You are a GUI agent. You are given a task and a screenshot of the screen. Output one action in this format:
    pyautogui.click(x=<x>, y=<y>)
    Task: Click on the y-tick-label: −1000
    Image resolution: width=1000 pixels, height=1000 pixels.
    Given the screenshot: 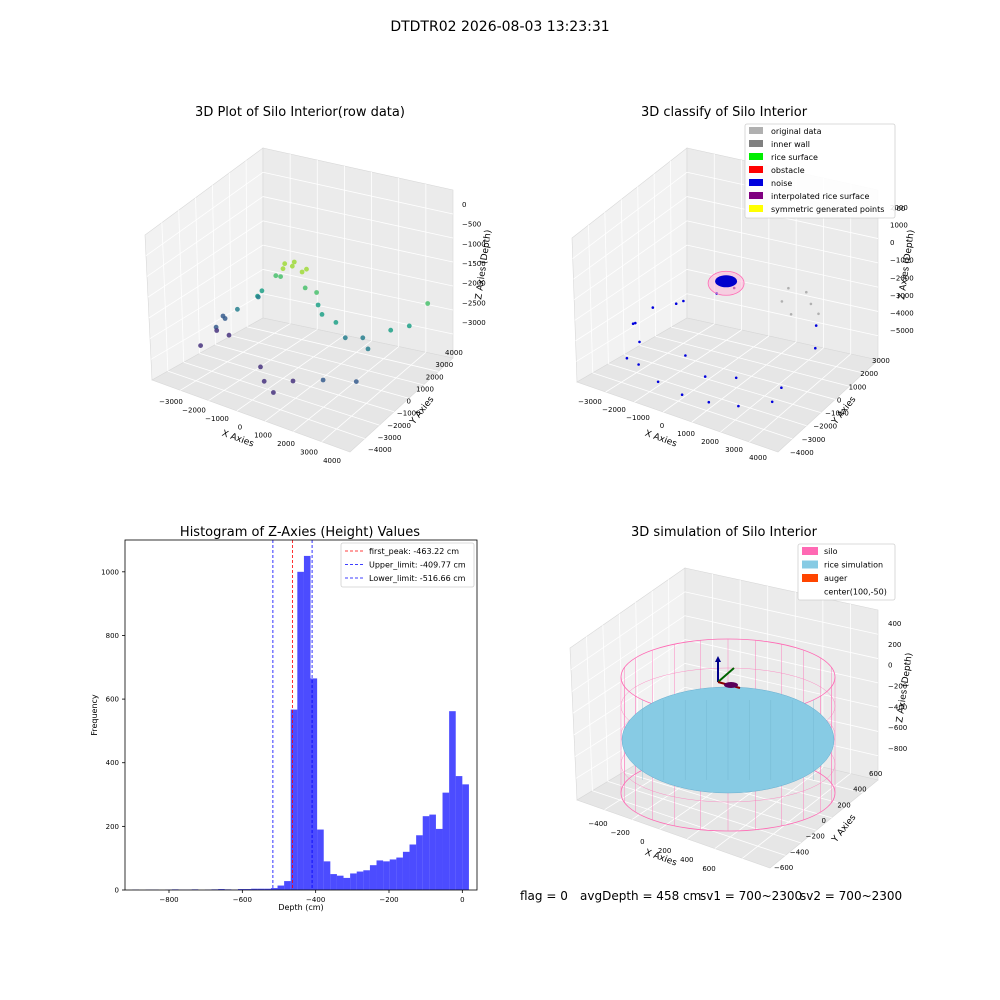 What is the action you would take?
    pyautogui.click(x=409, y=414)
    